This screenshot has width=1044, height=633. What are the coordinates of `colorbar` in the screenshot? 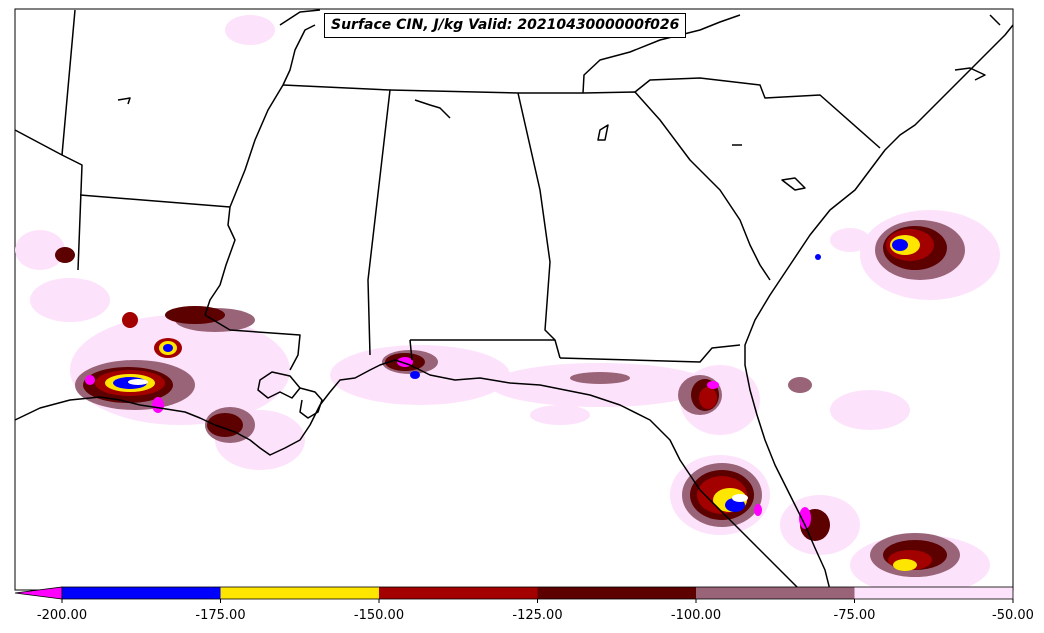 It's located at (514, 594).